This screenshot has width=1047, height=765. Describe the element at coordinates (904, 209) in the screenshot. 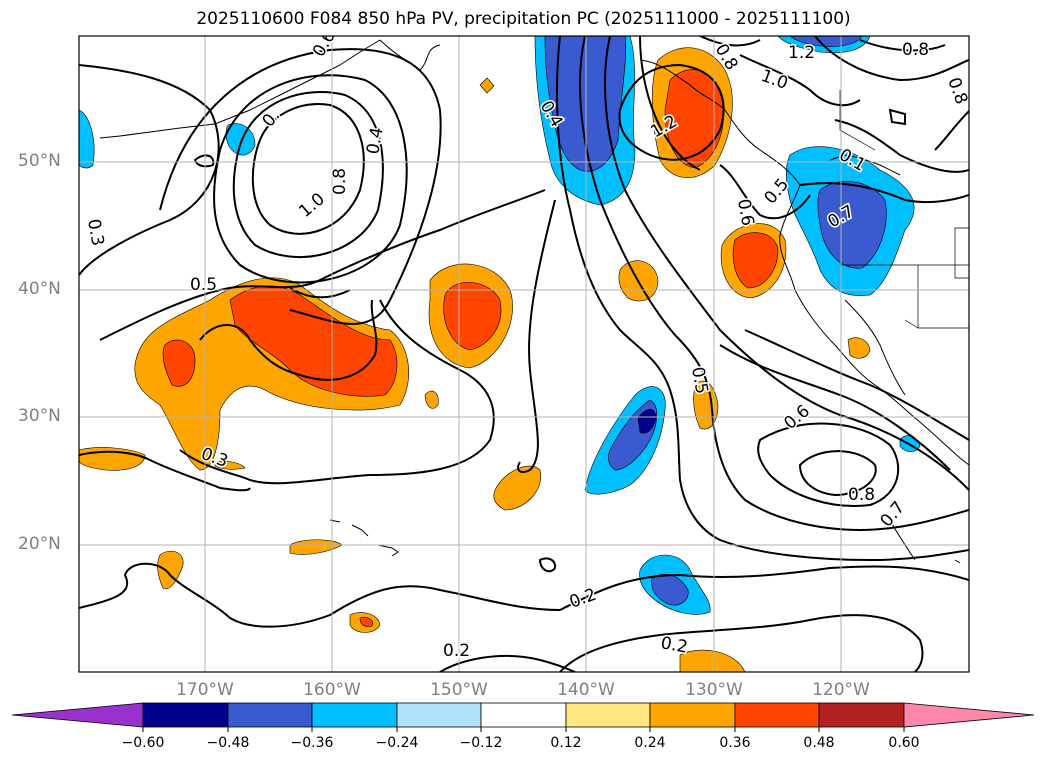

I see `borders` at that location.